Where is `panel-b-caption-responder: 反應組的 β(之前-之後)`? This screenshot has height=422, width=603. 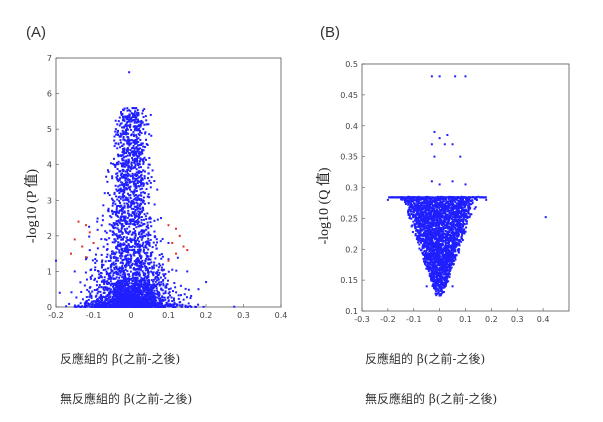 panel-b-caption-responder: 反應組的 β(之前-之後) is located at coordinates (425, 359).